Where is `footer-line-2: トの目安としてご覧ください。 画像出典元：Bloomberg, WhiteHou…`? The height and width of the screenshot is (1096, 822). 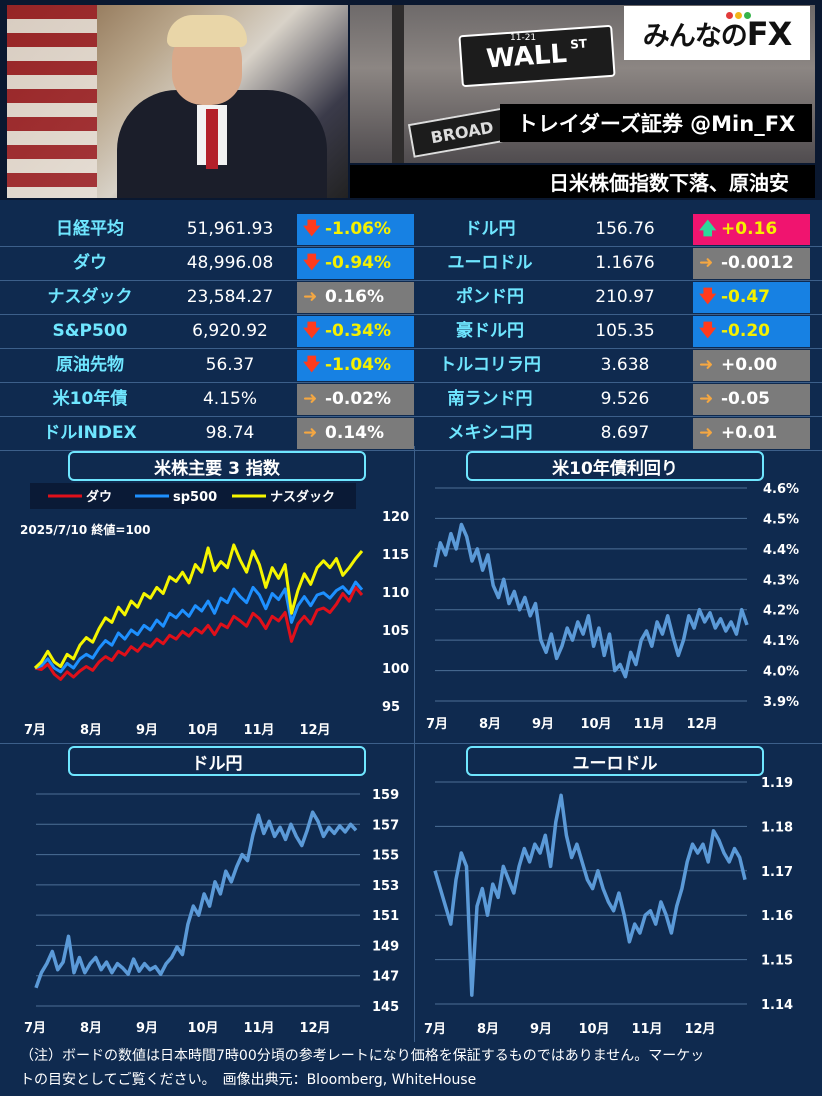 footer-line-2: トの目安としてご覧ください。 画像出典元：Bloomberg, WhiteHou… is located at coordinates (248, 1080).